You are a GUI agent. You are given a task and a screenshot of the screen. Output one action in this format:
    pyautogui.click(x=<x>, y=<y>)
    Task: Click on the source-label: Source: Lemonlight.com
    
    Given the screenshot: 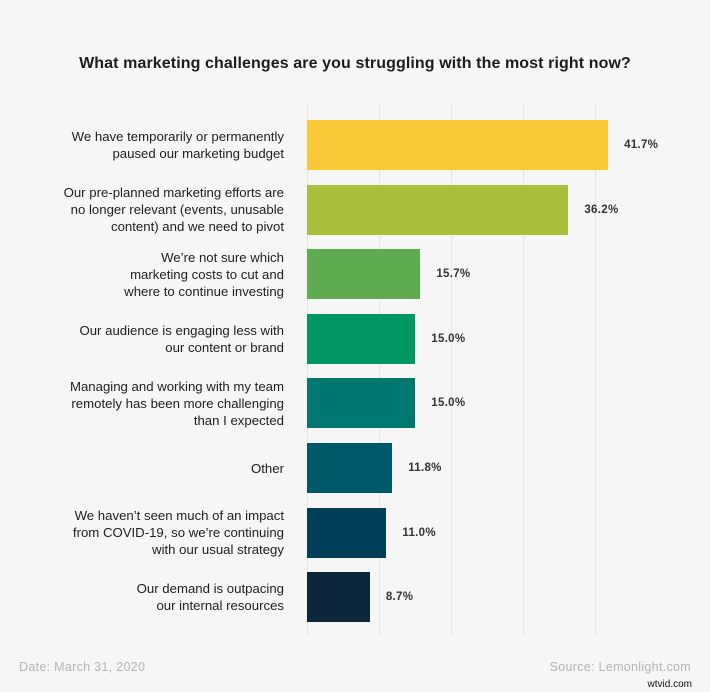 What is the action you would take?
    pyautogui.click(x=620, y=667)
    